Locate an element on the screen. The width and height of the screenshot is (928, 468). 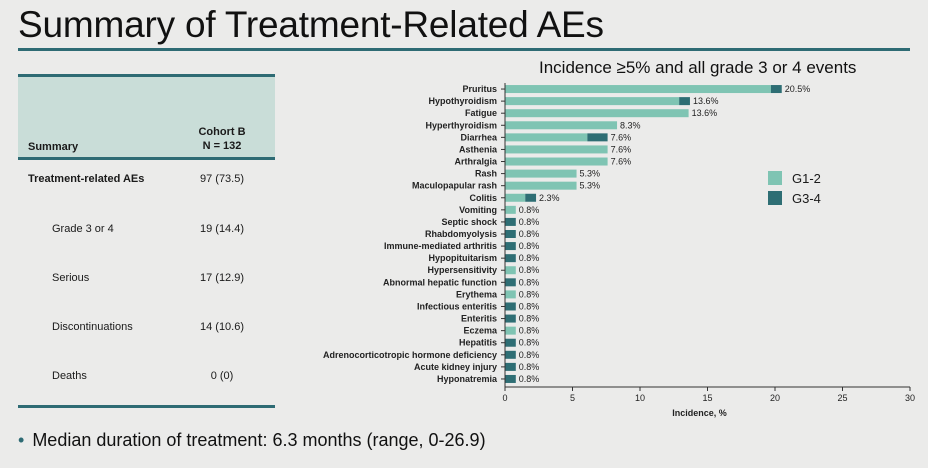
category-label: Acute kidney injury is located at coordinates (455, 367).